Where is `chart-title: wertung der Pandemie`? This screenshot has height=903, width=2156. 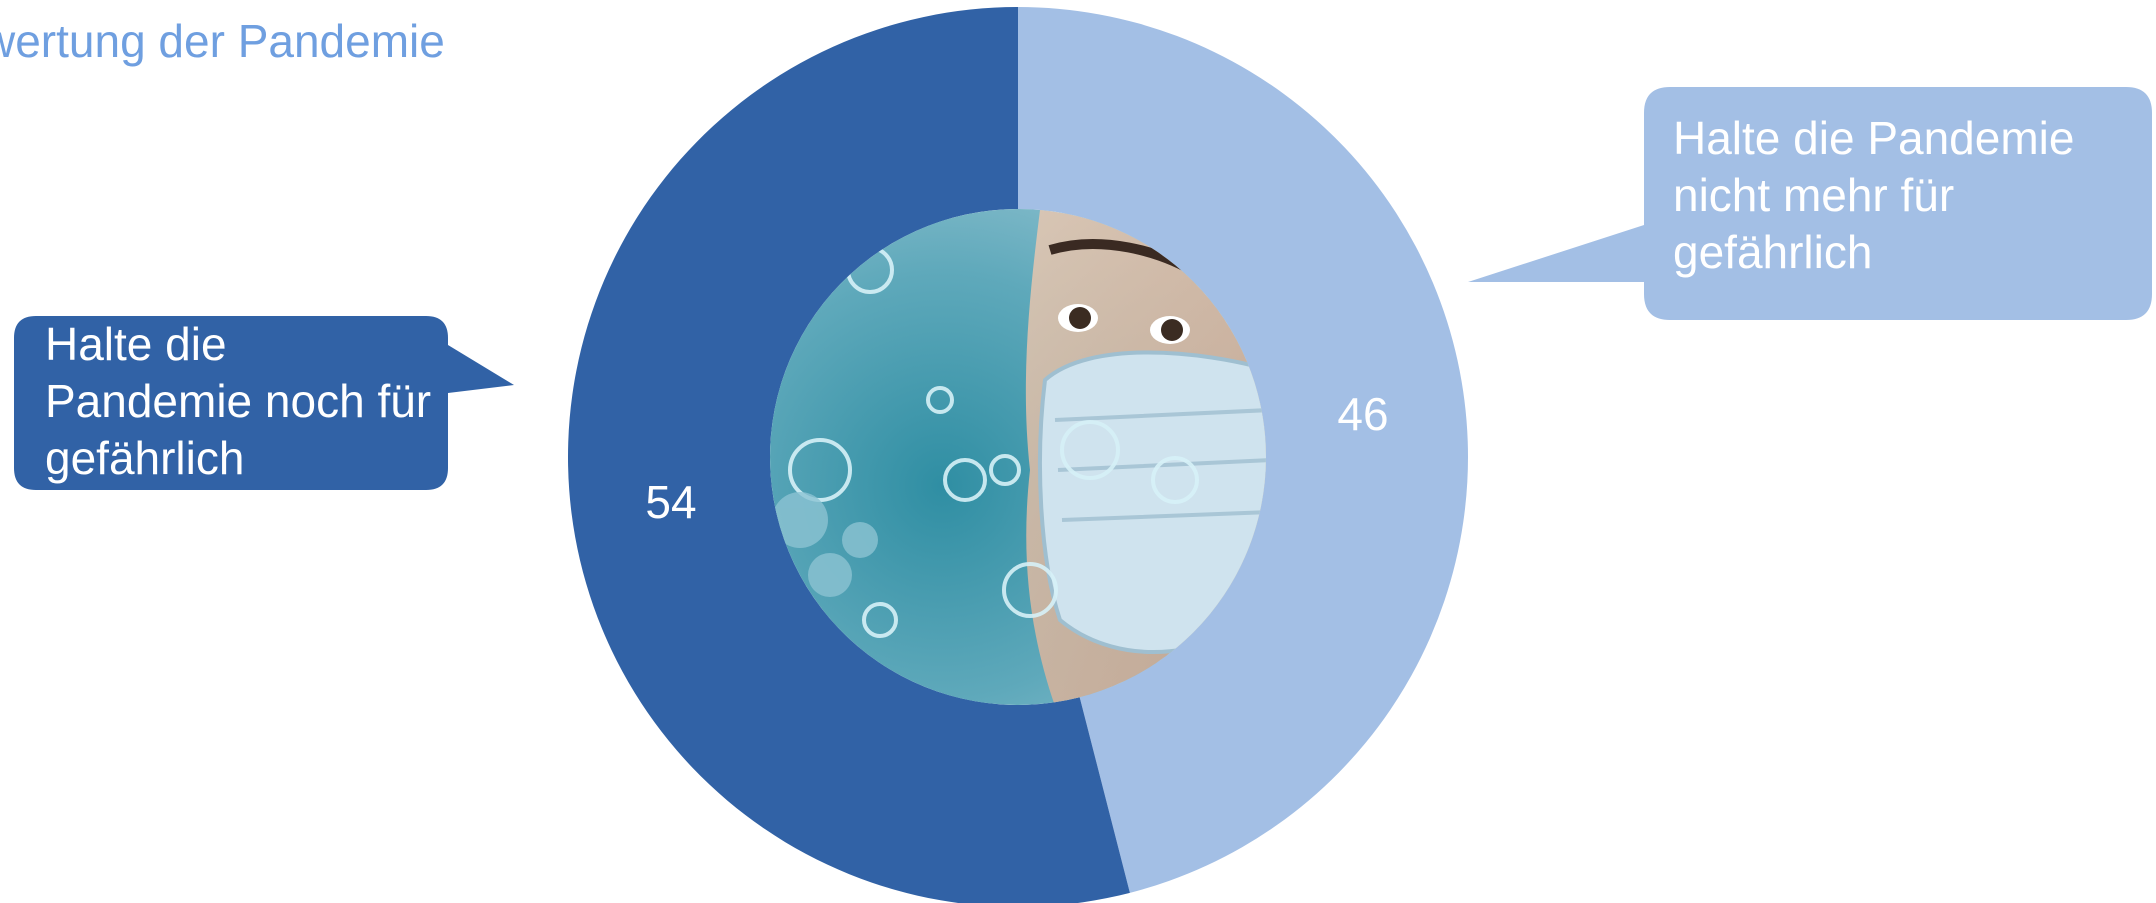 chart-title: wertung der Pandemie is located at coordinates (222, 41).